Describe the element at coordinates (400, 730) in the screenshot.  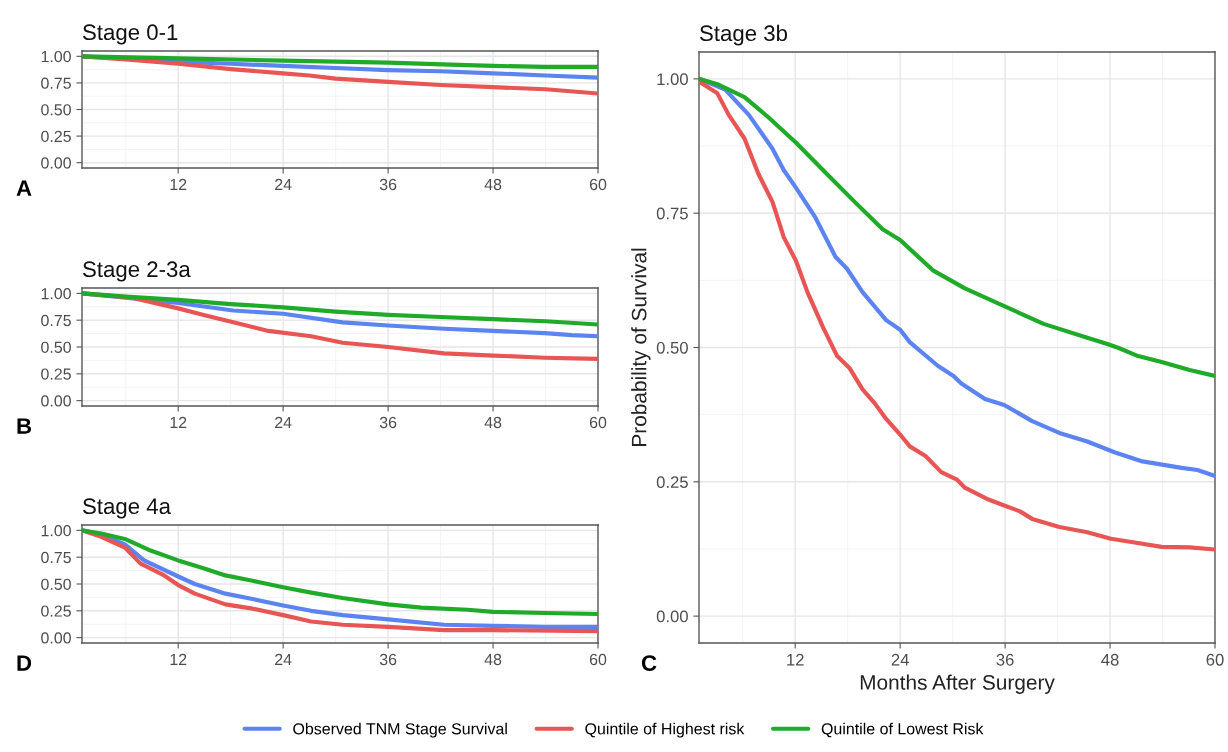
I see `legend-label: Observed TNM Stage Survival` at that location.